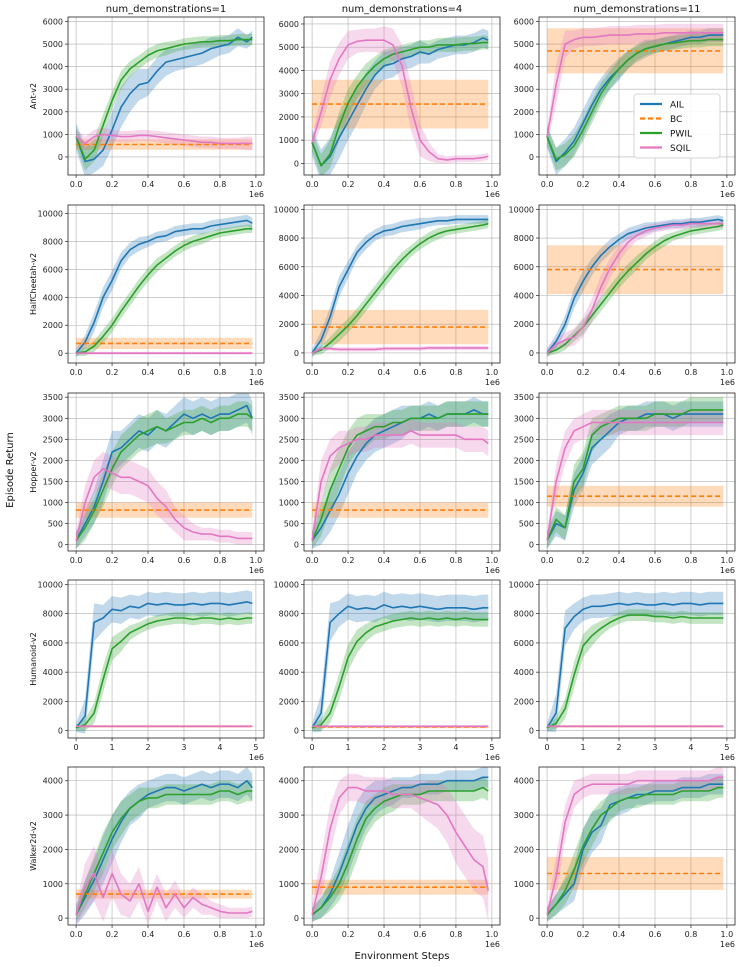 This screenshot has width=748, height=967. Describe the element at coordinates (53, 44) in the screenshot. I see `y-tick-label: 5000` at that location.